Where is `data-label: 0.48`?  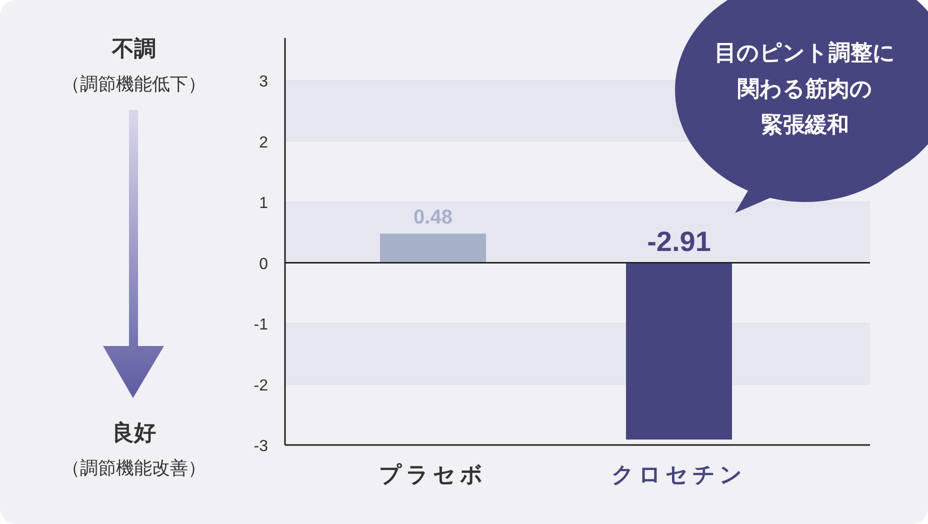 data-label: 0.48 is located at coordinates (433, 217).